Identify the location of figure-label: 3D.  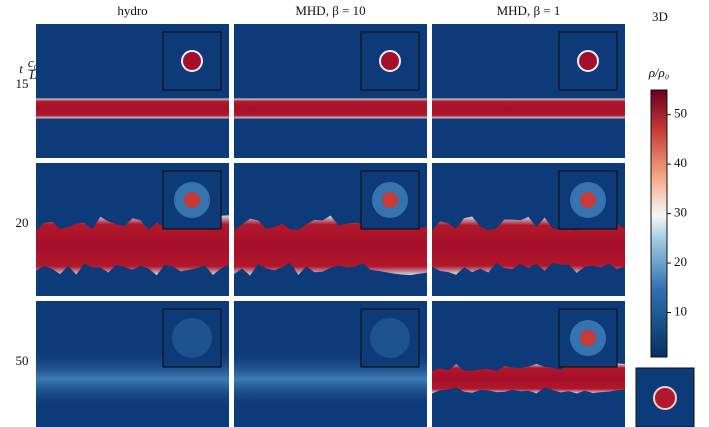
(660, 16).